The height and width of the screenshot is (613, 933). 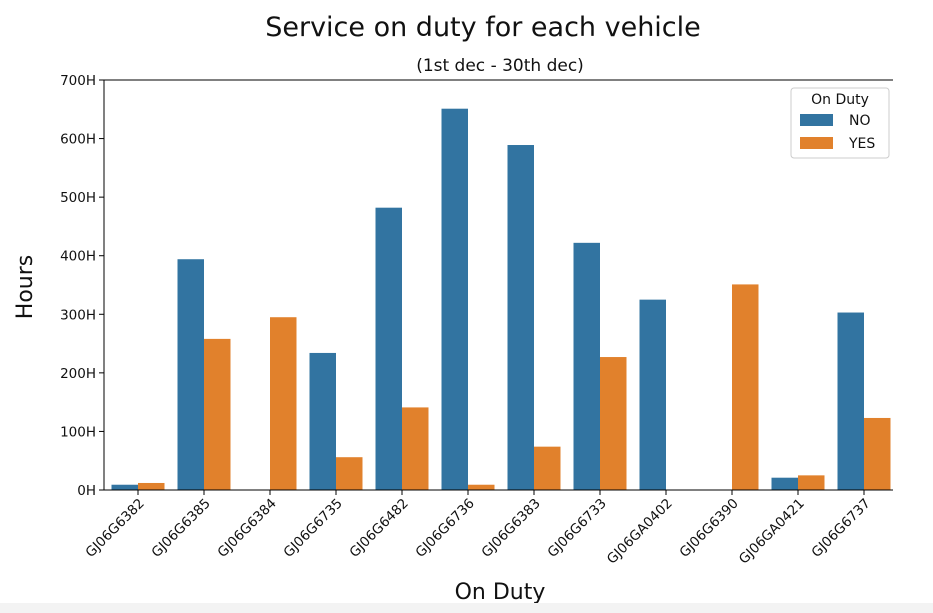 What do you see at coordinates (151, 486) in the screenshot?
I see `bar-yes-gj06g6382` at bounding box center [151, 486].